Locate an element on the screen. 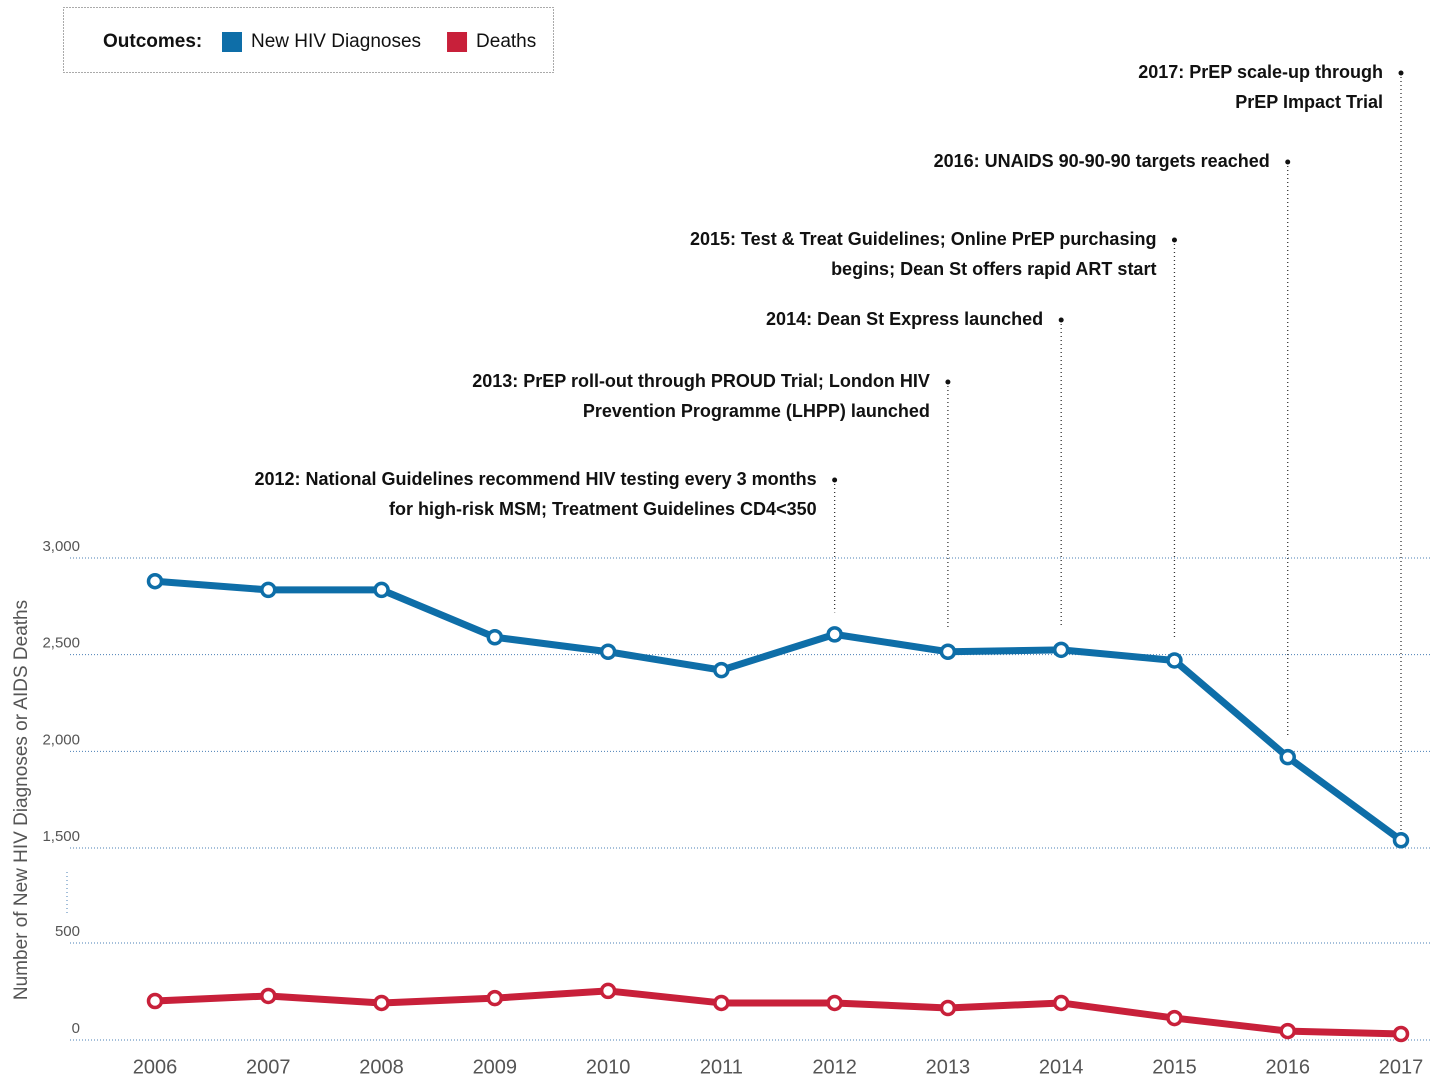  x-tick-label: 2007 is located at coordinates (268, 1067).